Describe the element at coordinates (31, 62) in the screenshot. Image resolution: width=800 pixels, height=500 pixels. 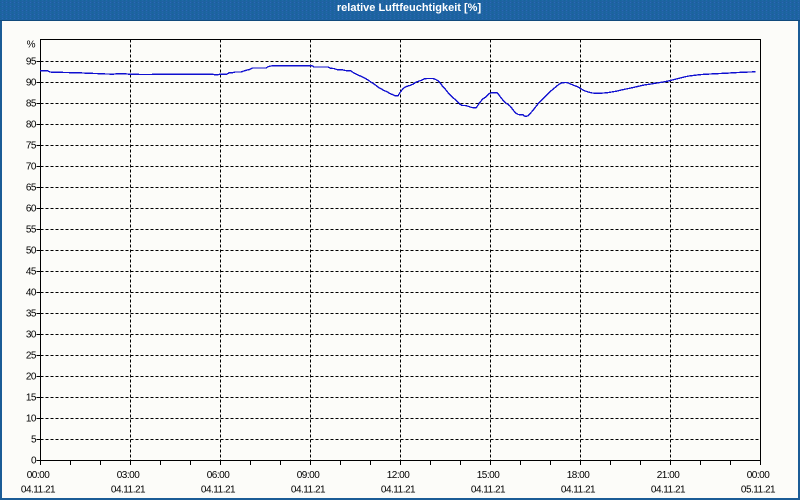
I see `svg-text: 95` at that location.